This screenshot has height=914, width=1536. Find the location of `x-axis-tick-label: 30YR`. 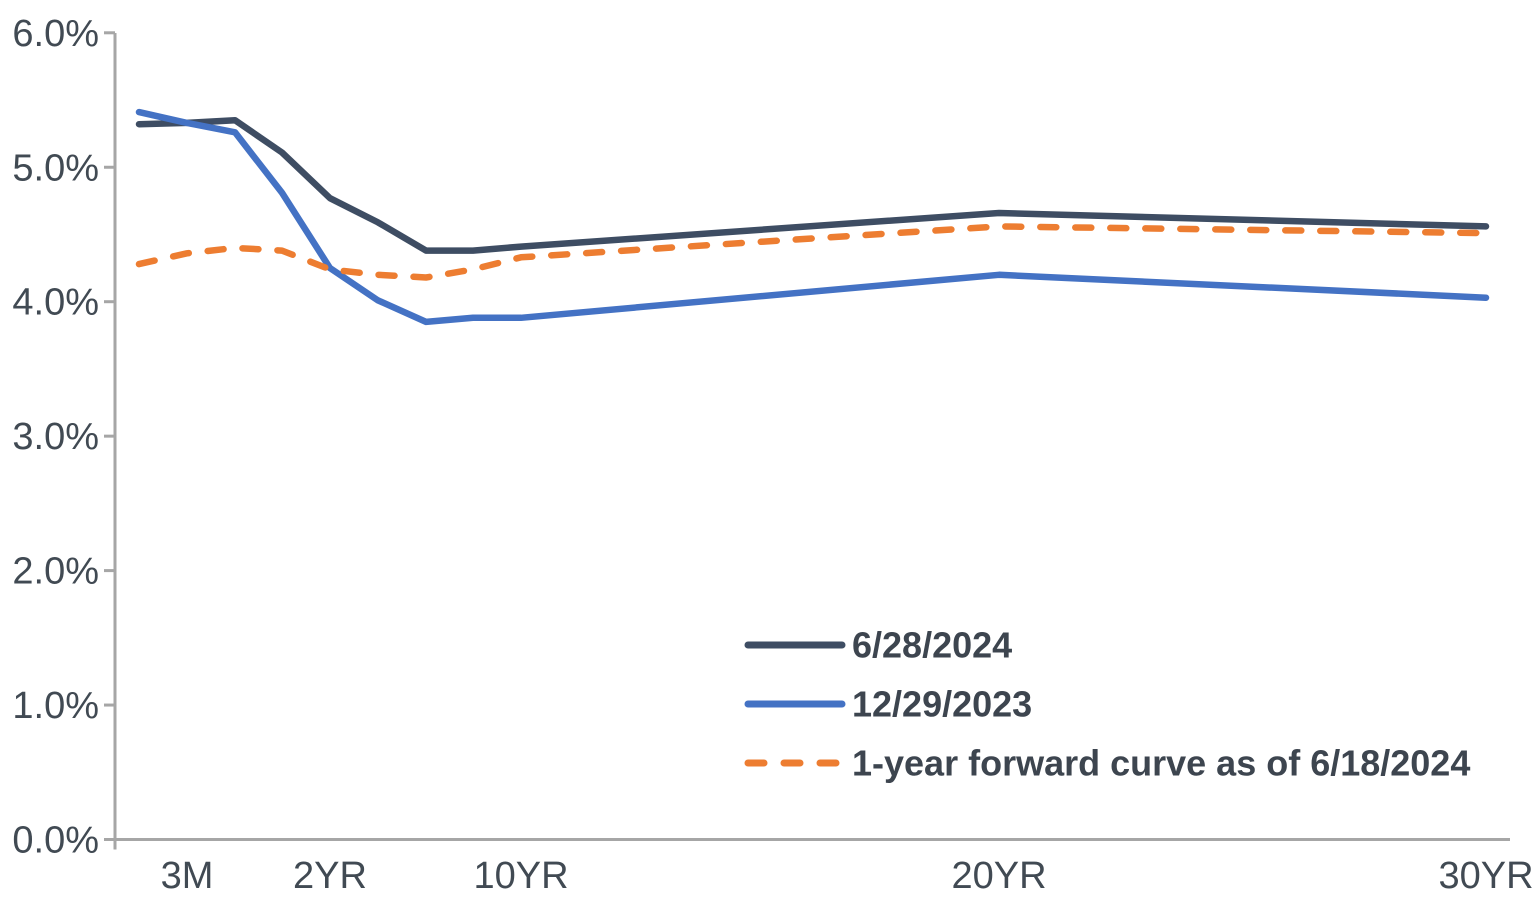

x-axis-tick-label: 30YR is located at coordinates (1485, 876).